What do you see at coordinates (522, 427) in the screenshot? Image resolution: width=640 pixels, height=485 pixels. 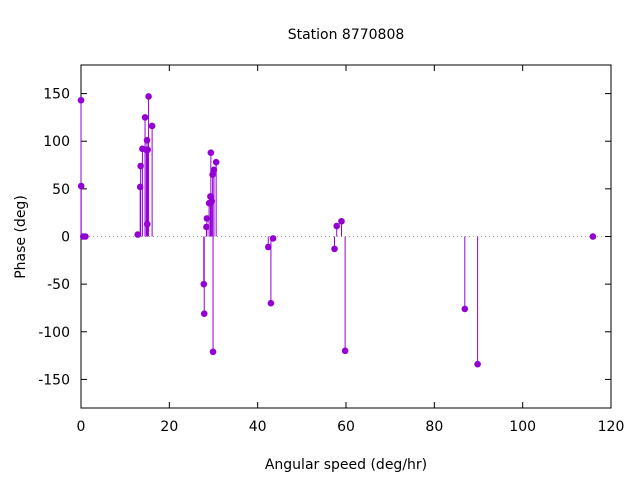 I see `x-tick-label: 100` at bounding box center [522, 427].